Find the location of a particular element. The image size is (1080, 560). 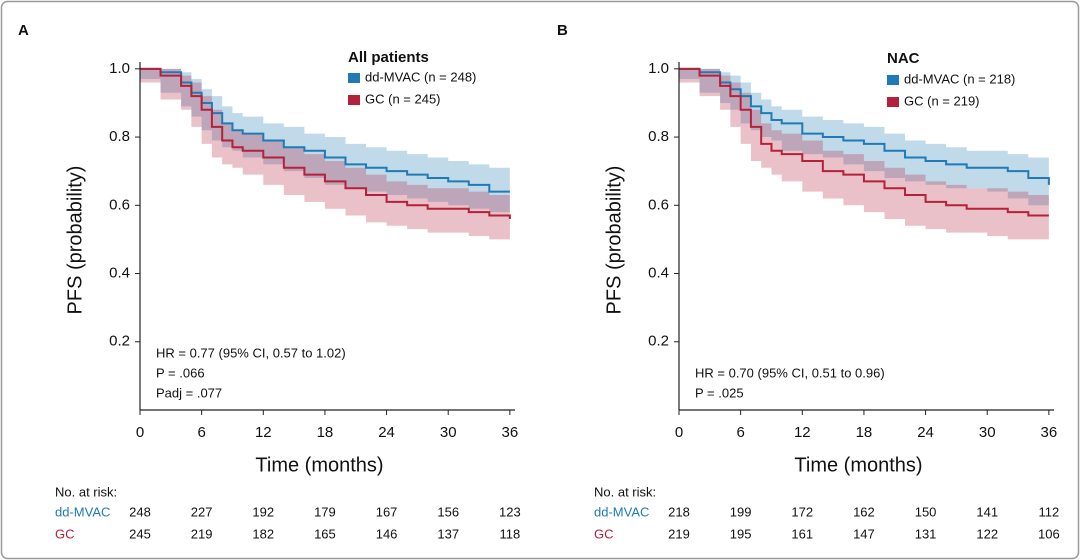

annotation: P = .066 is located at coordinates (180, 372).